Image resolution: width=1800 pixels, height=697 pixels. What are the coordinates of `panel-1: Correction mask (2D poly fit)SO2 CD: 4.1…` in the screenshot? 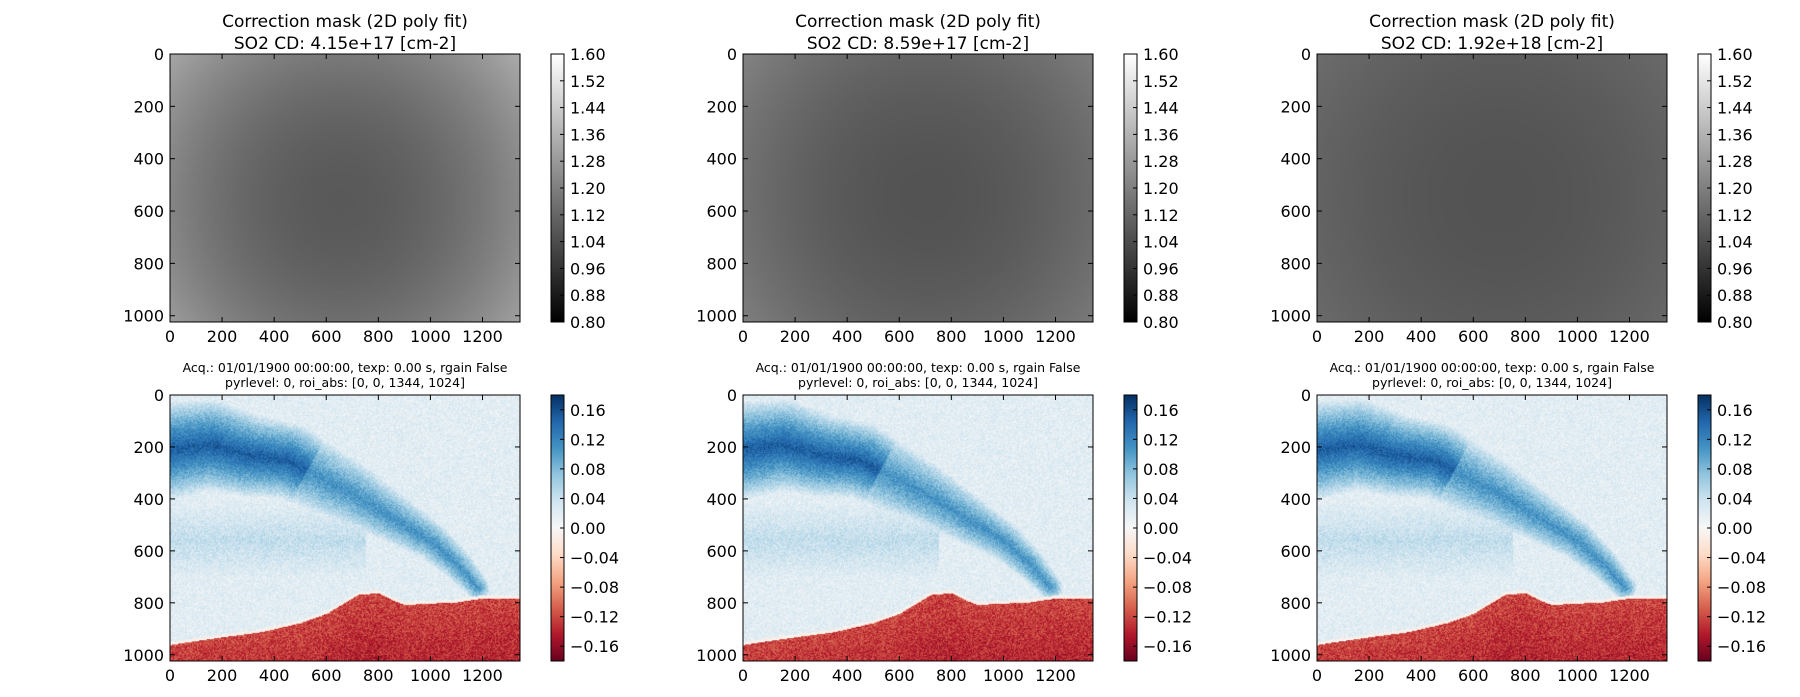 It's located at (364, 179).